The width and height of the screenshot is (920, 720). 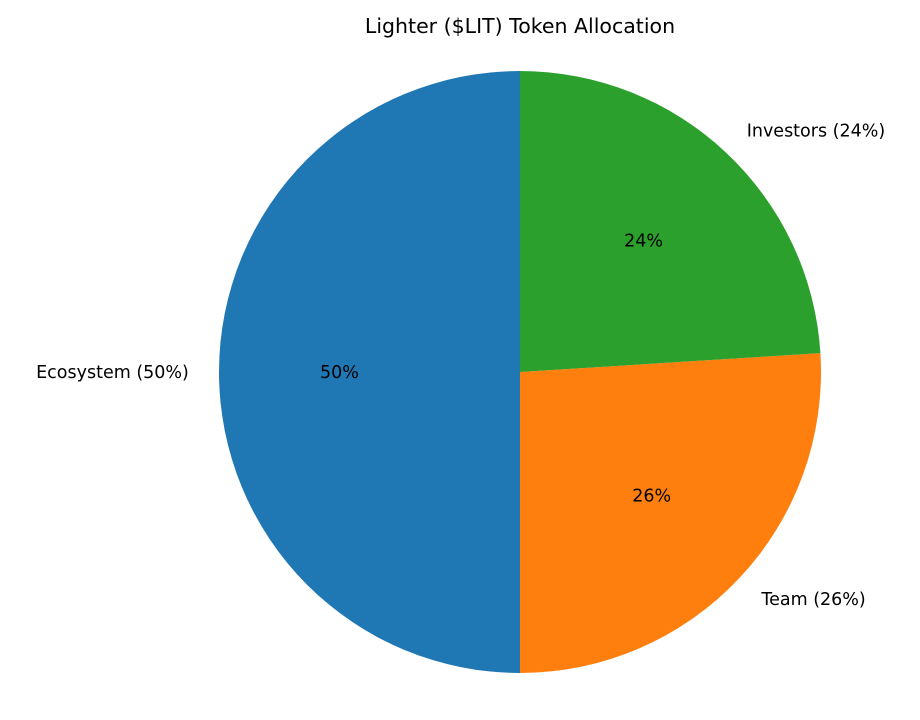 I want to click on chart-title: Lighter ($LIT) Token Allocation, so click(x=520, y=26).